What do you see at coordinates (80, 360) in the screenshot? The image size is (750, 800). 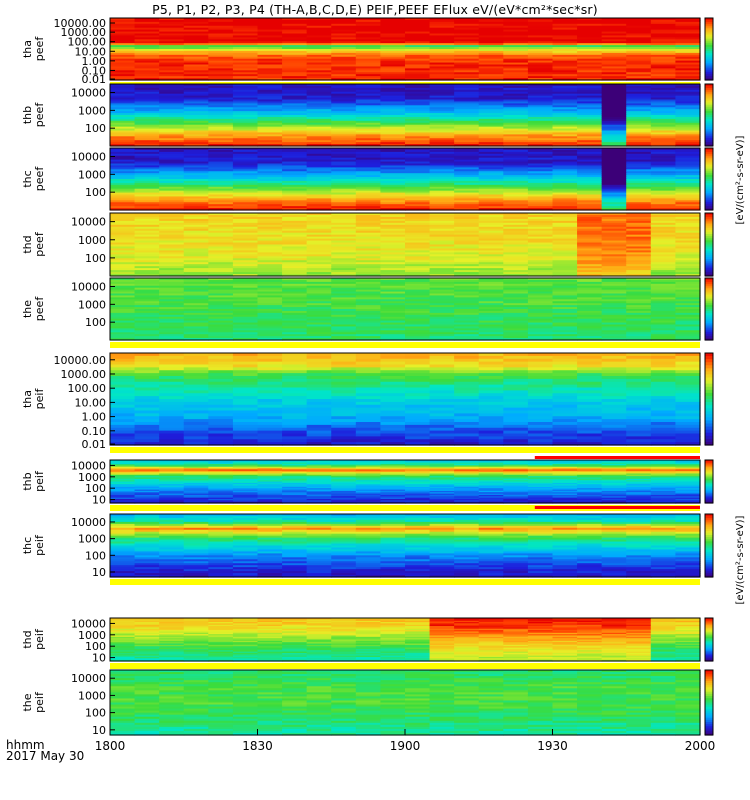 I see `y-tick-label: 10000.00` at bounding box center [80, 360].